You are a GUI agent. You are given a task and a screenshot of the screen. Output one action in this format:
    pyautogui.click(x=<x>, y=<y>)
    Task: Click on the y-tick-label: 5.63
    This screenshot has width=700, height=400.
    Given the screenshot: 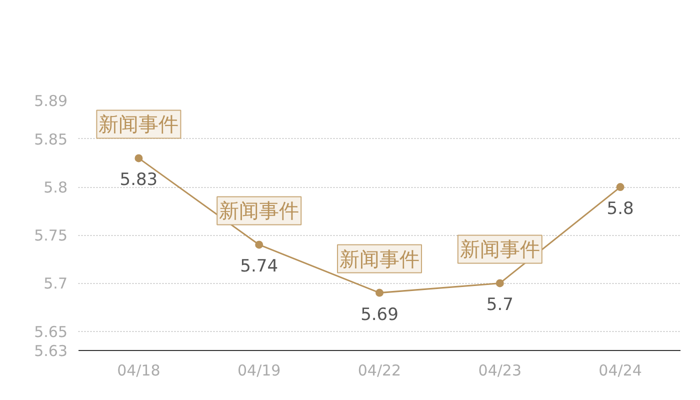 What is the action you would take?
    pyautogui.click(x=51, y=351)
    